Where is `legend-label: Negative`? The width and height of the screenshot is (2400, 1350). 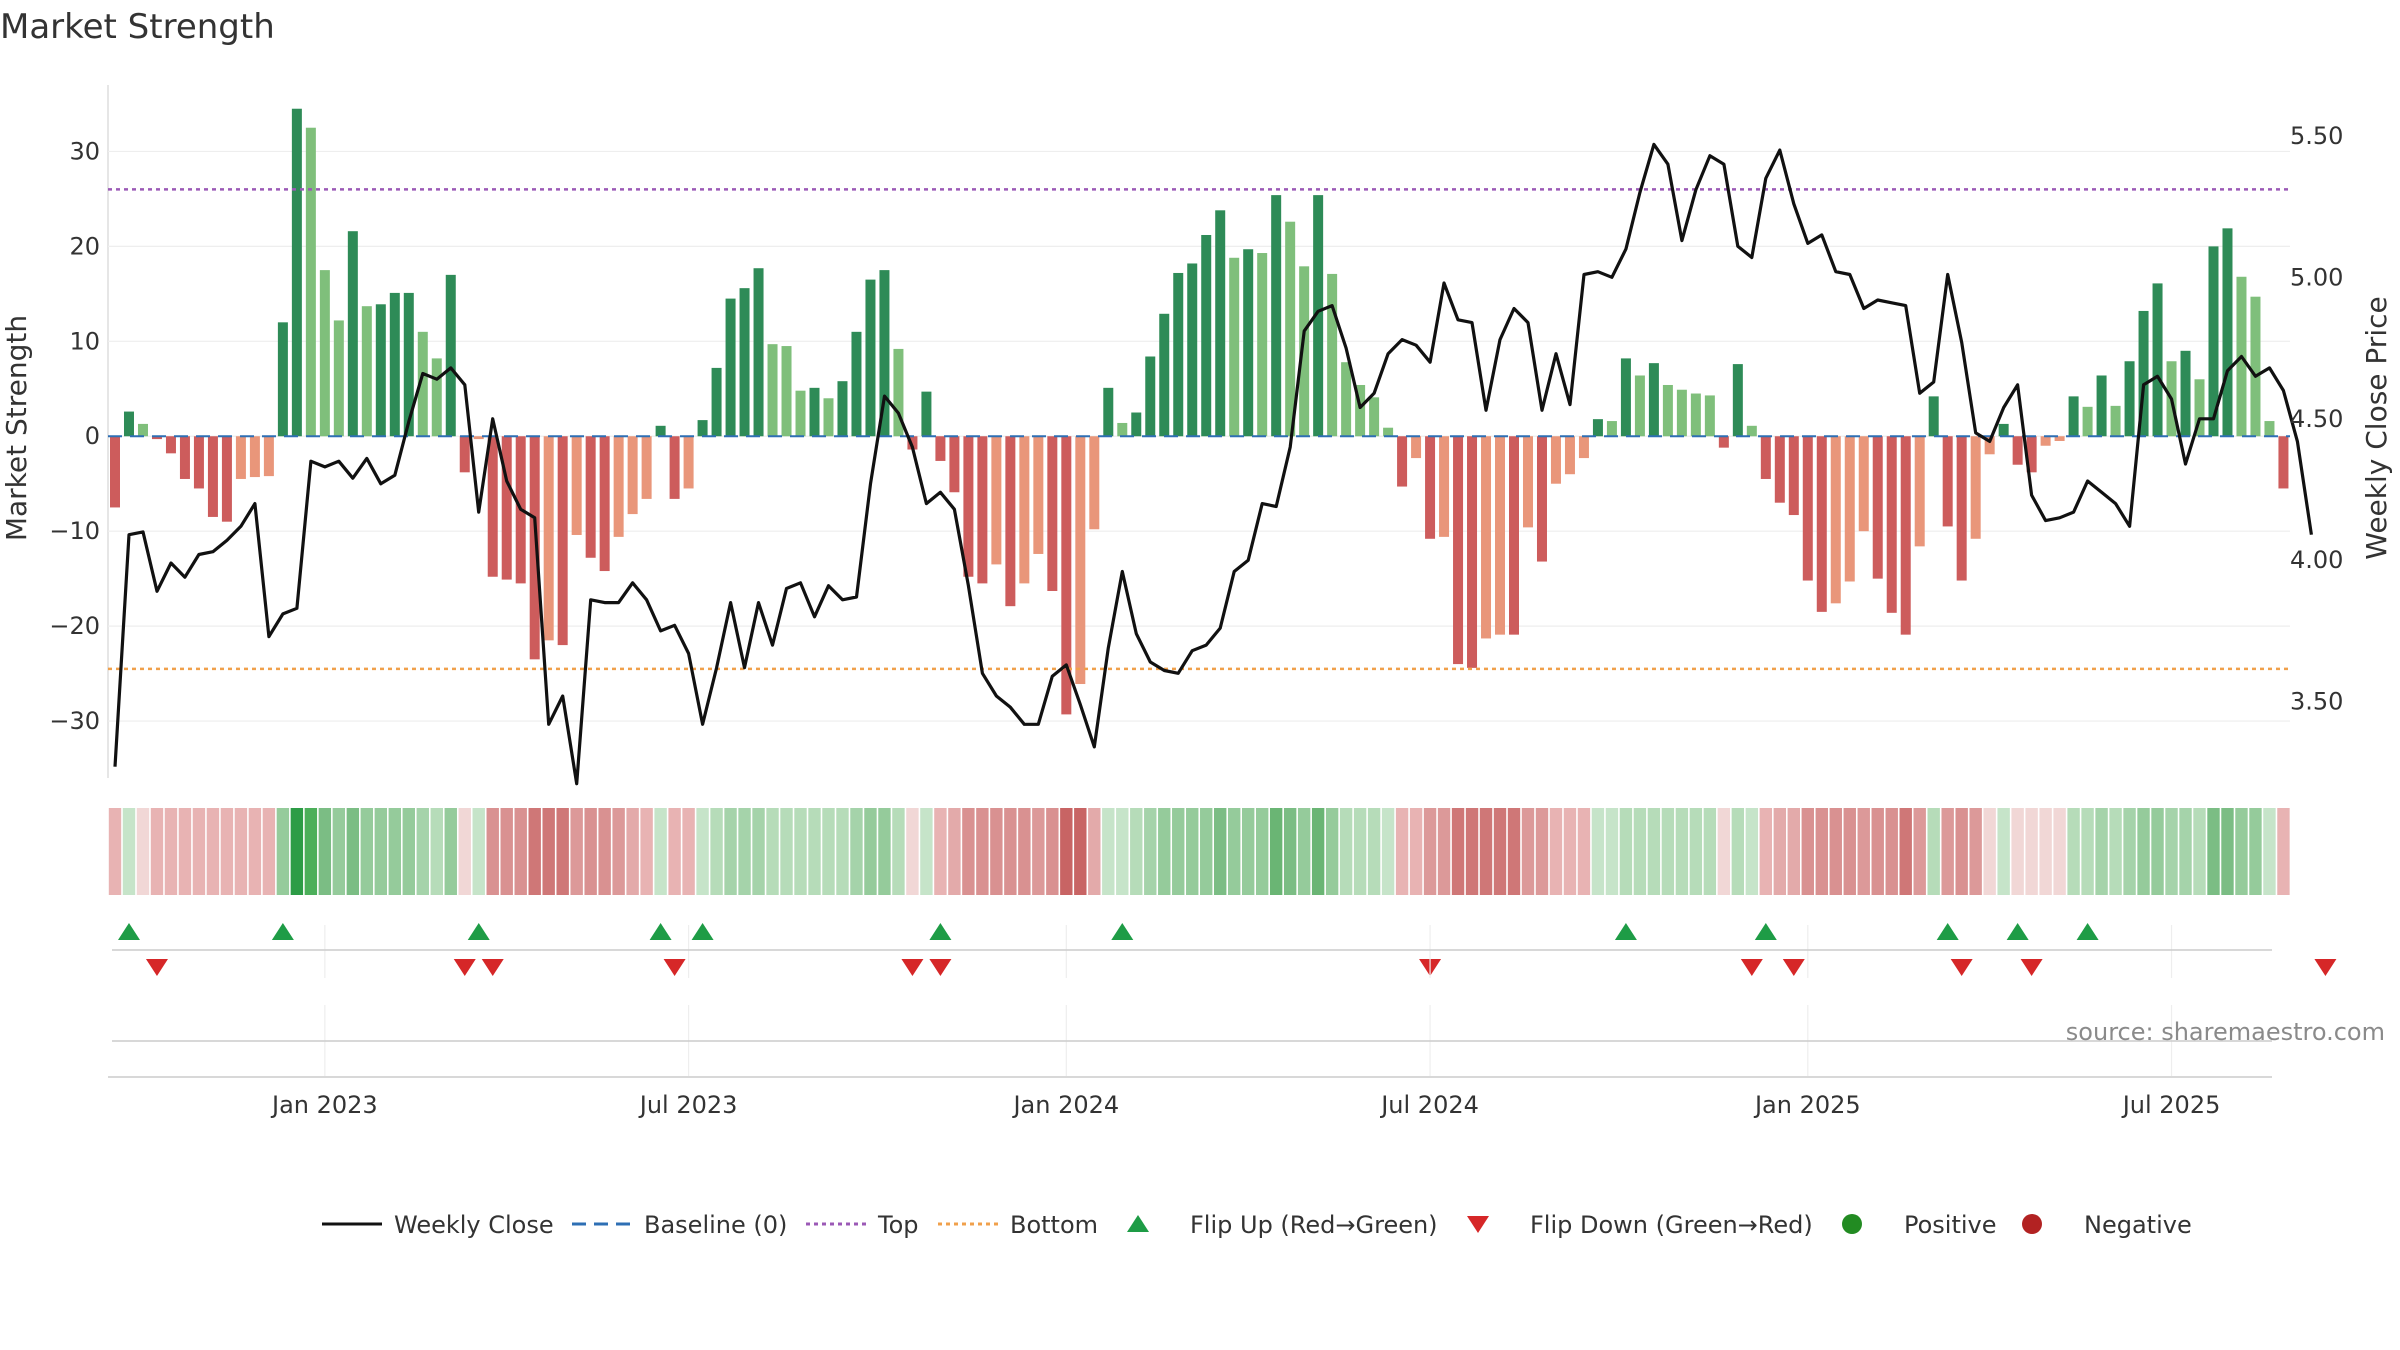
legend-label: Negative is located at coordinates (2138, 1225).